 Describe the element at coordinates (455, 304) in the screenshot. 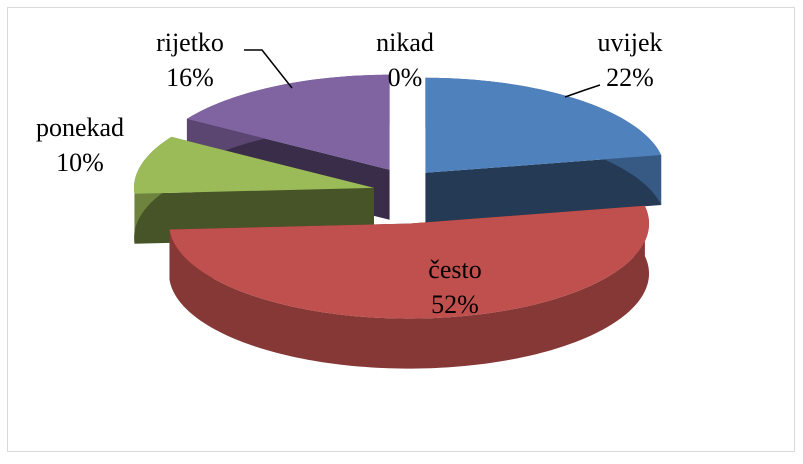

I see `value-label: 52%` at that location.